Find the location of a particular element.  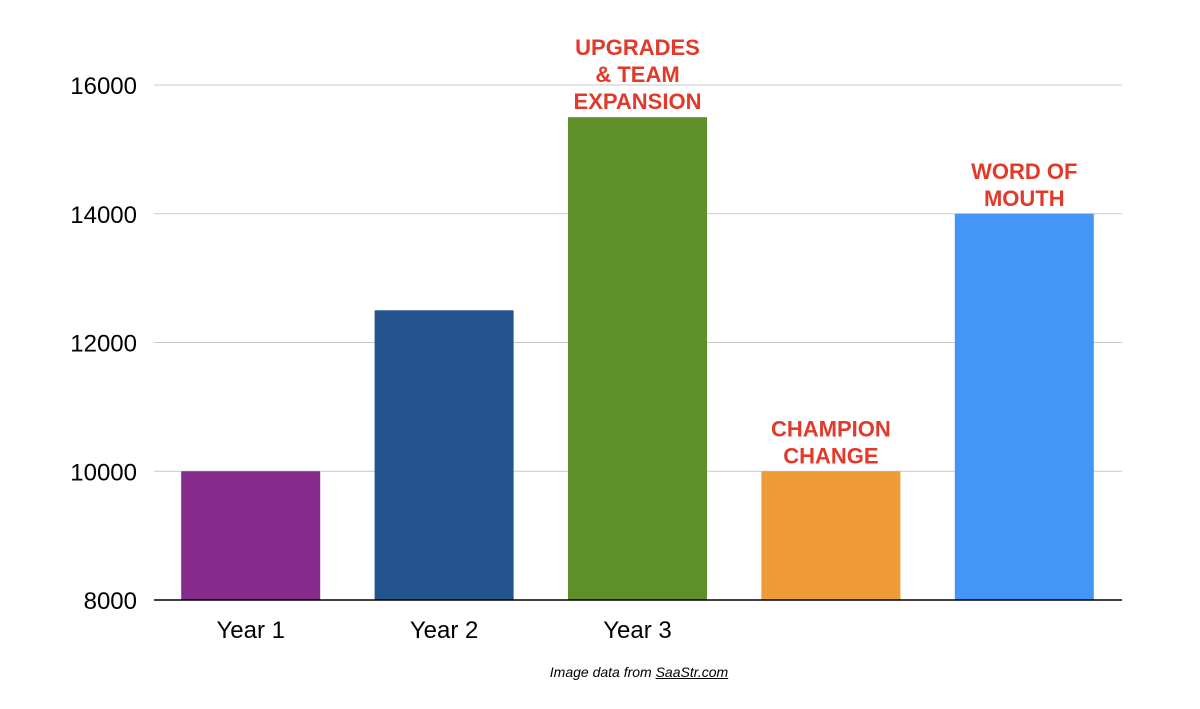

y-tick-label: 14000 is located at coordinates (103, 215).